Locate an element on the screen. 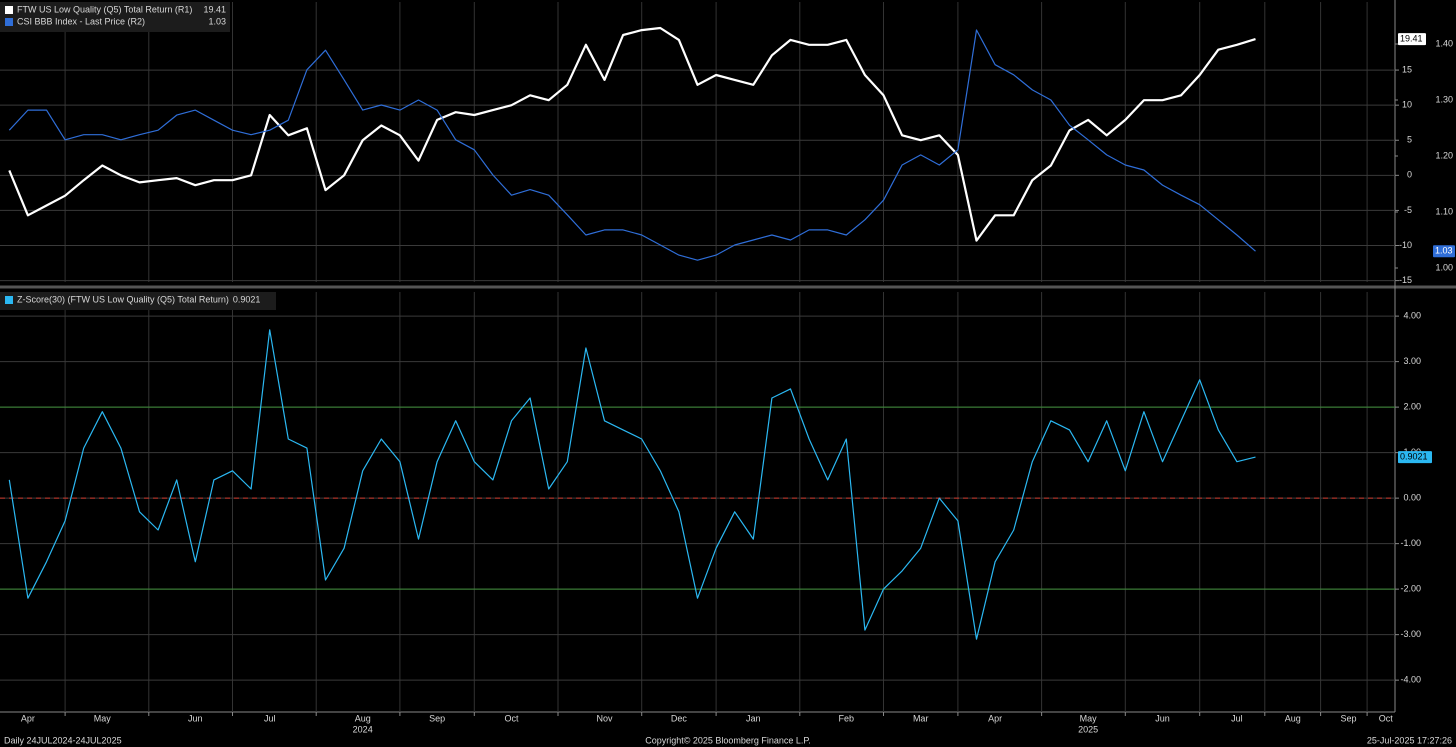 Image resolution: width=1456 pixels, height=747 pixels. y2-tick-label: 1.00 is located at coordinates (1444, 267).